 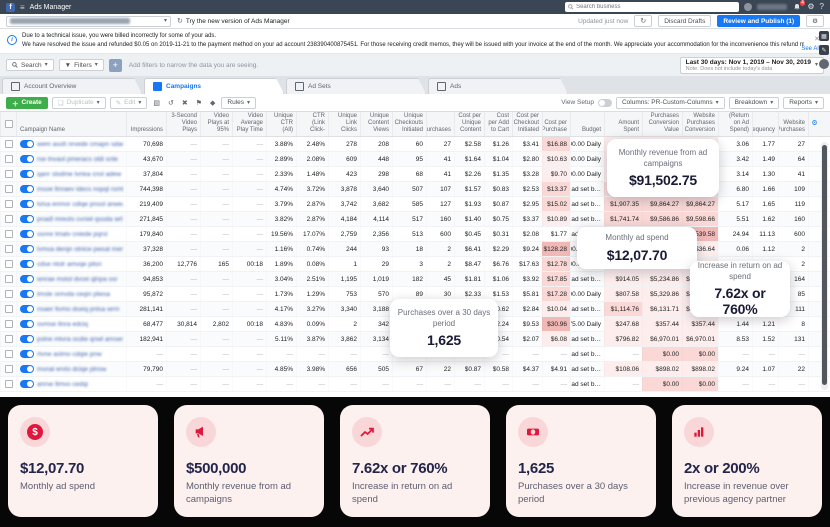 What do you see at coordinates (78, 102) in the screenshot?
I see `duplicate-button: ❏ Duplicate ▾` at bounding box center [78, 102].